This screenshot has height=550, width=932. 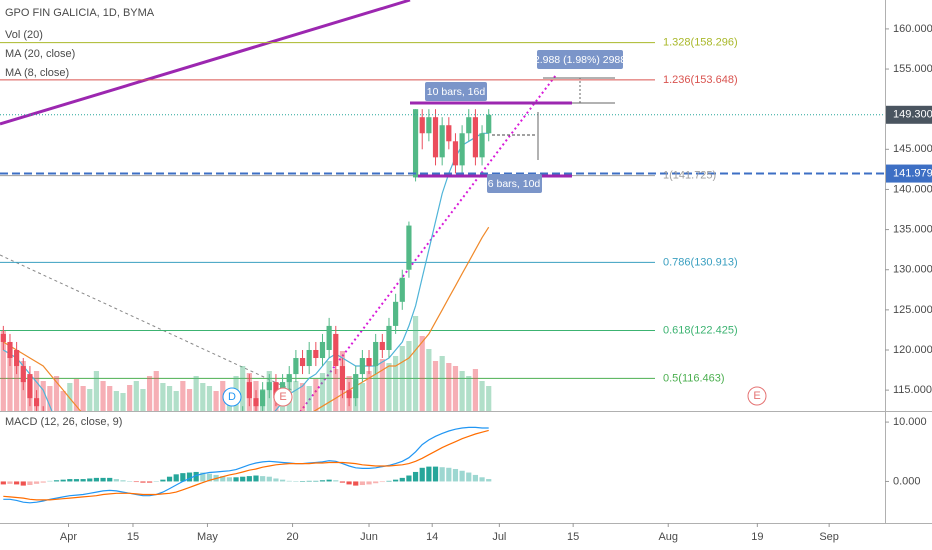 What do you see at coordinates (133, 537) in the screenshot?
I see `x-tick-label: 15` at bounding box center [133, 537].